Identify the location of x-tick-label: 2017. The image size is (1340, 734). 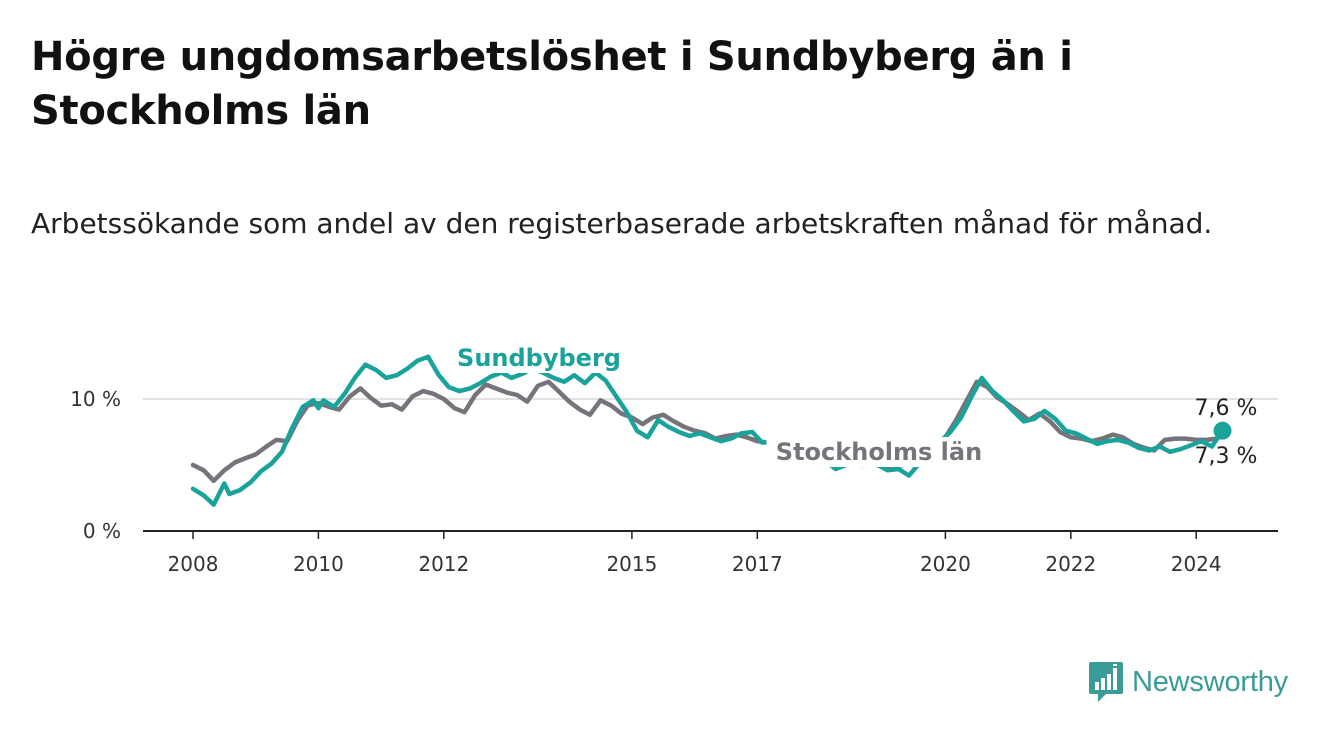
(757, 564).